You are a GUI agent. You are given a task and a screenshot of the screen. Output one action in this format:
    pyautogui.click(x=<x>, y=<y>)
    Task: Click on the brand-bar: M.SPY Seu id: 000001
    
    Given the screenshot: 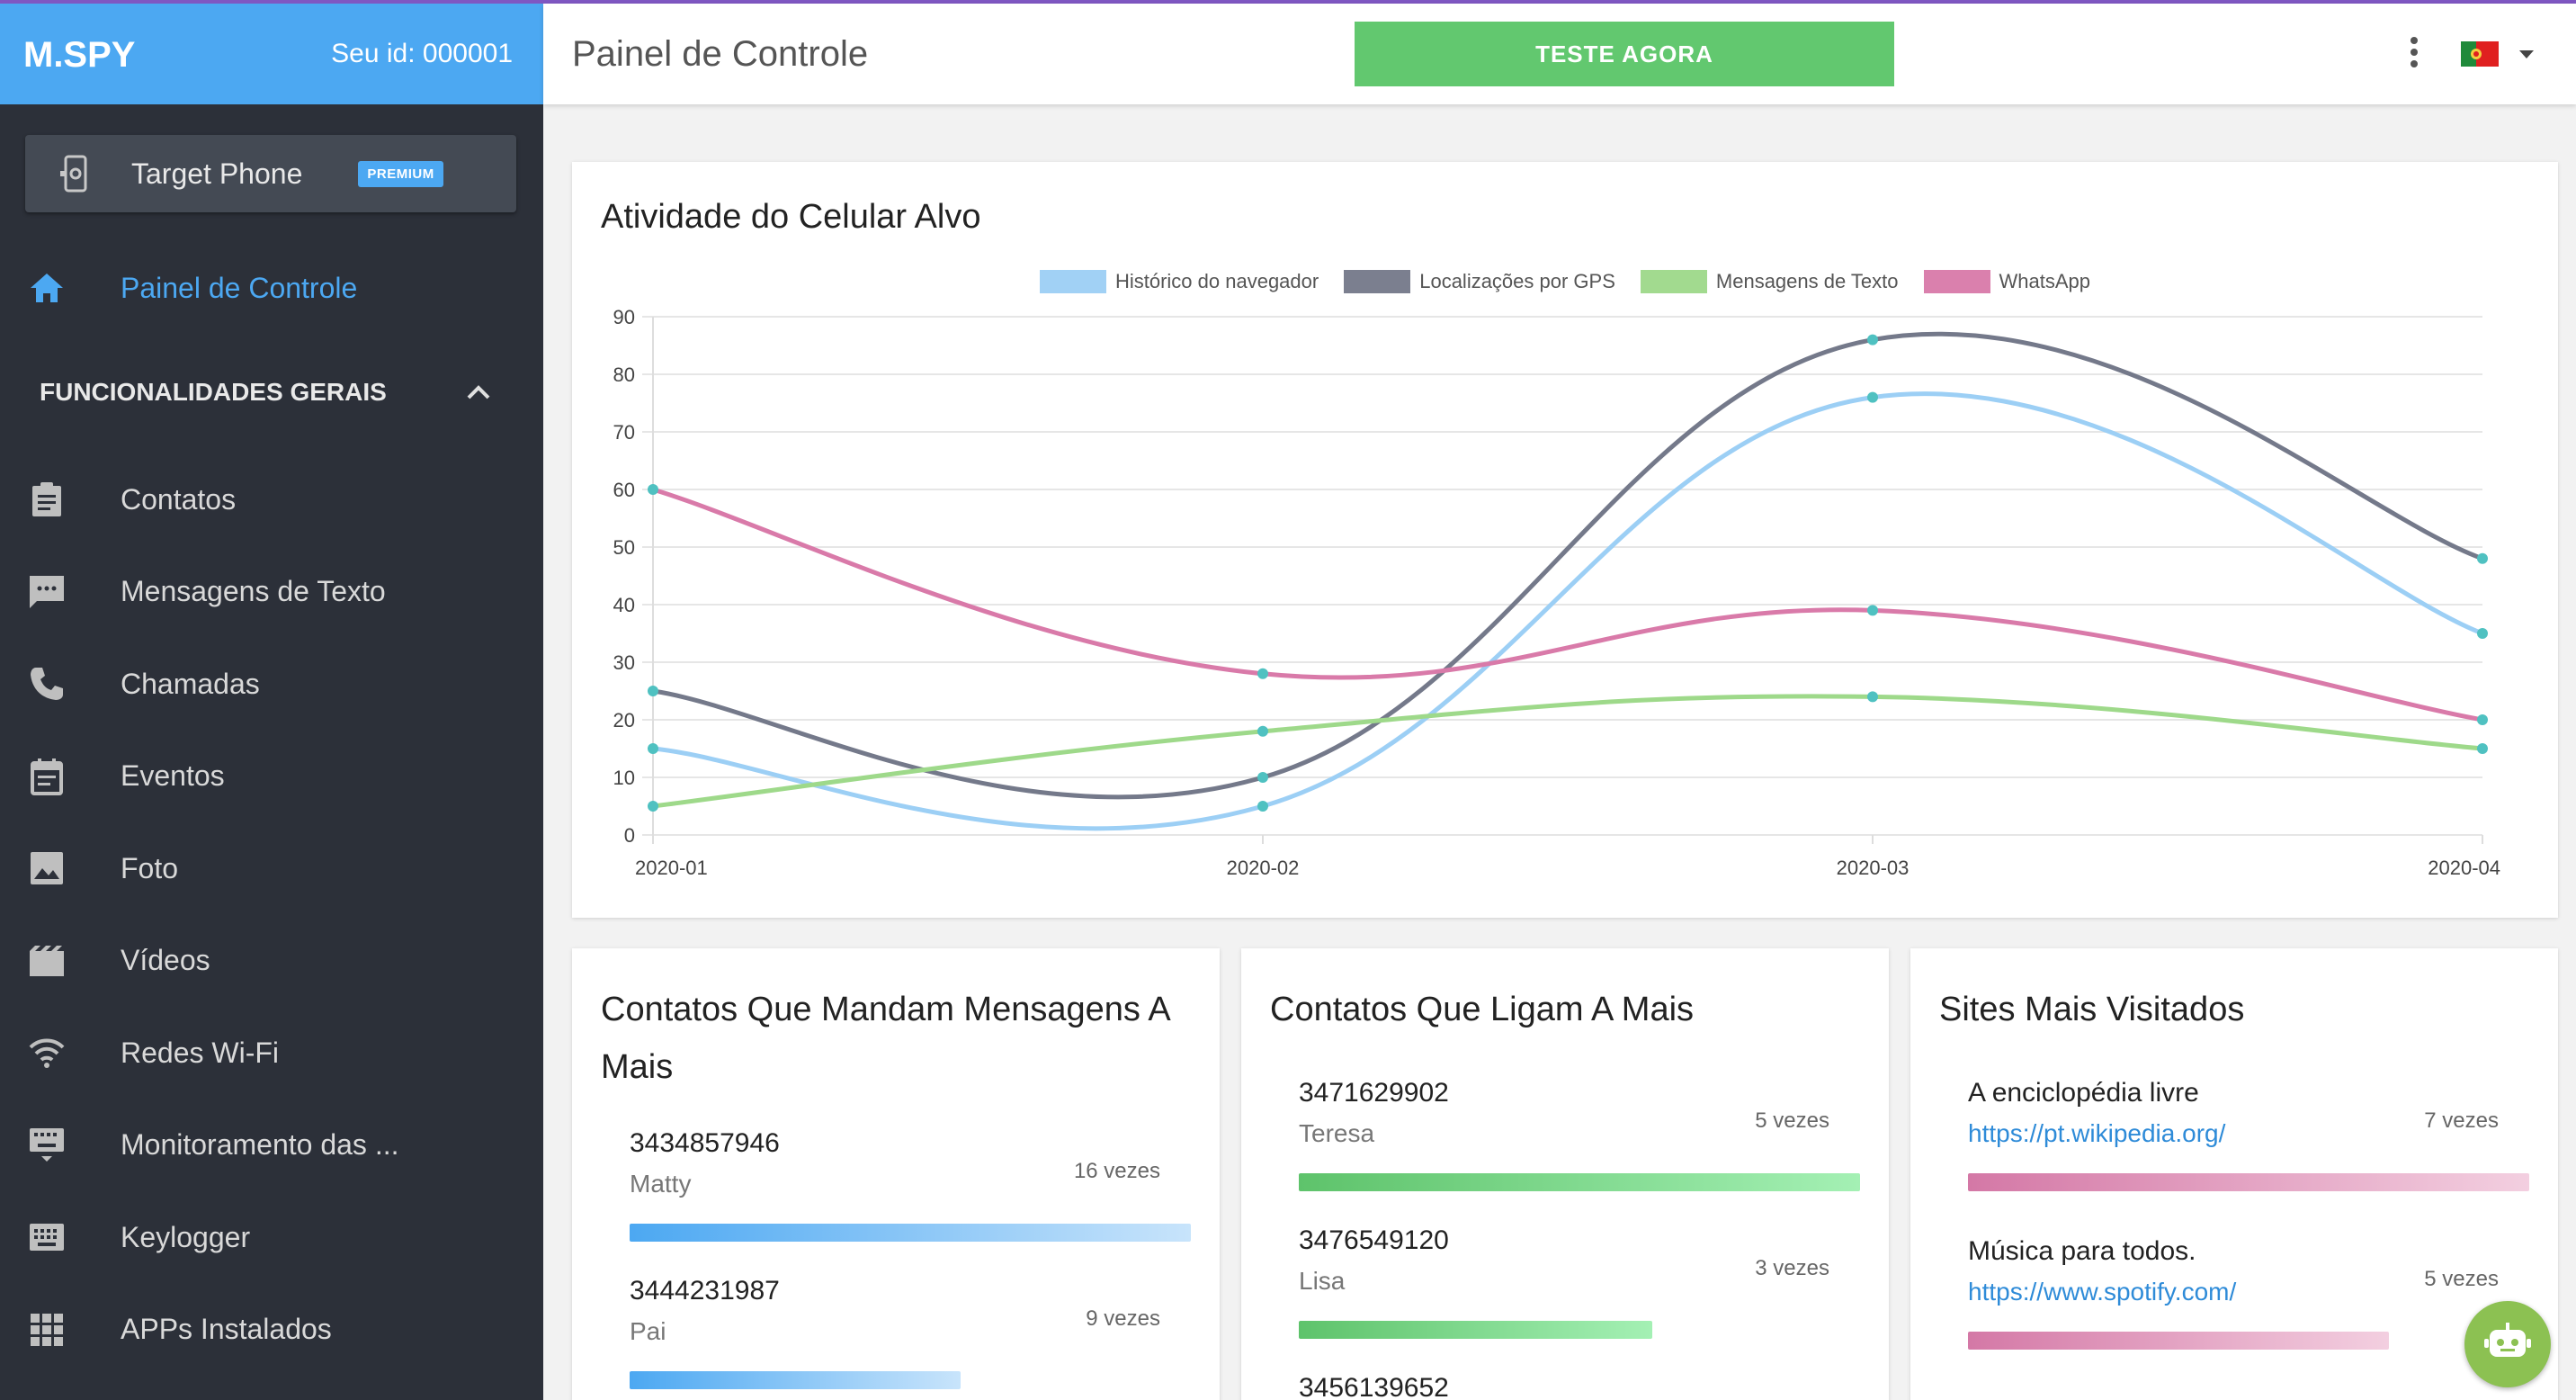 What is the action you would take?
    pyautogui.click(x=271, y=54)
    